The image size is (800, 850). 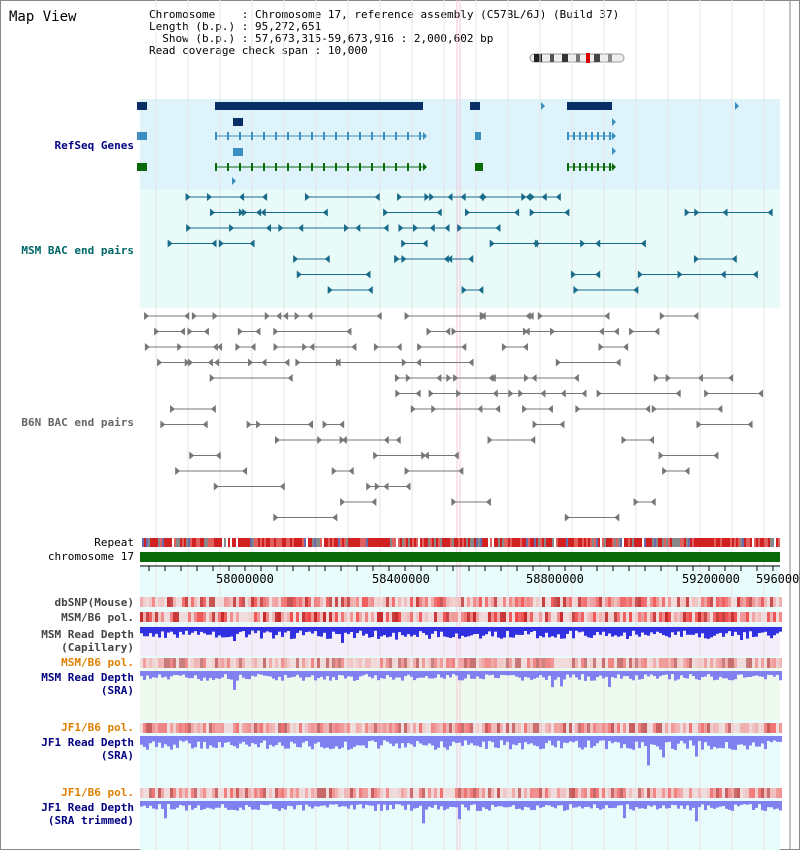 I want to click on track-label-jf1-pol-2: JF1/B6 pol., so click(x=97, y=792).